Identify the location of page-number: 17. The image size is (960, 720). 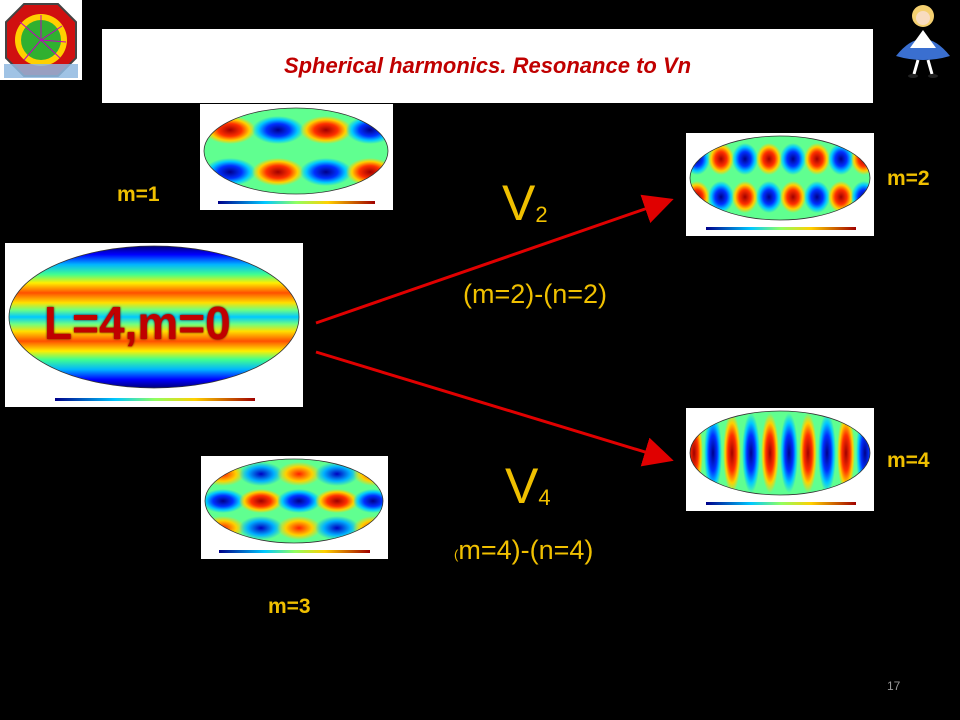
(894, 686).